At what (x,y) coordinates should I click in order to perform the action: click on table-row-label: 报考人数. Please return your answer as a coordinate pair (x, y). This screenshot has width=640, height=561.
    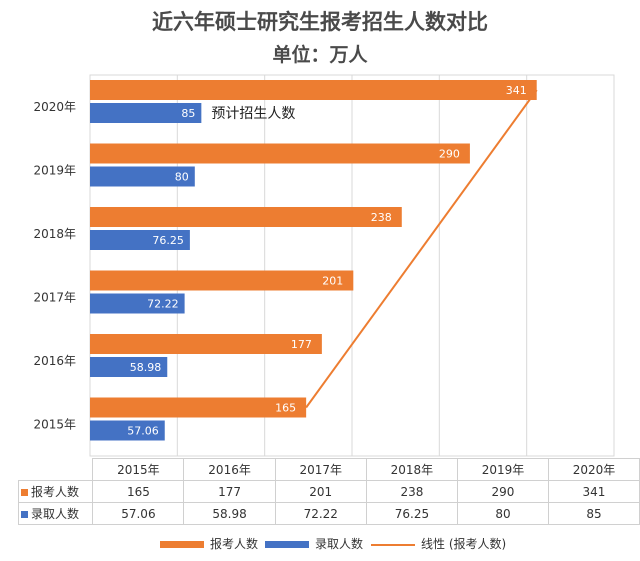
    Looking at the image, I should click on (55, 491).